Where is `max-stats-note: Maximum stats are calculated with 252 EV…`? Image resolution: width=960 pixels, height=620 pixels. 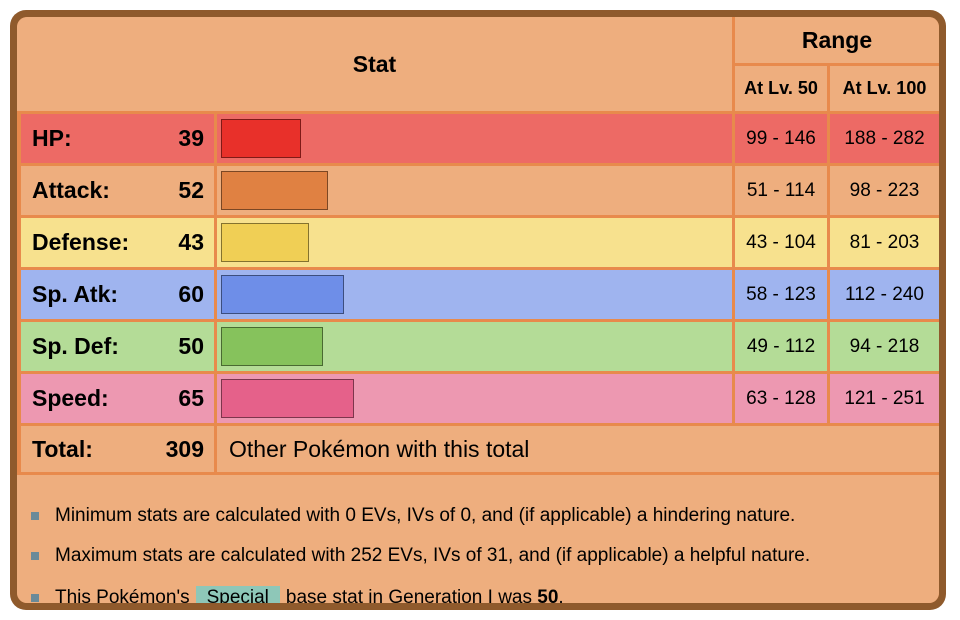 max-stats-note: Maximum stats are calculated with 252 EV… is located at coordinates (433, 555).